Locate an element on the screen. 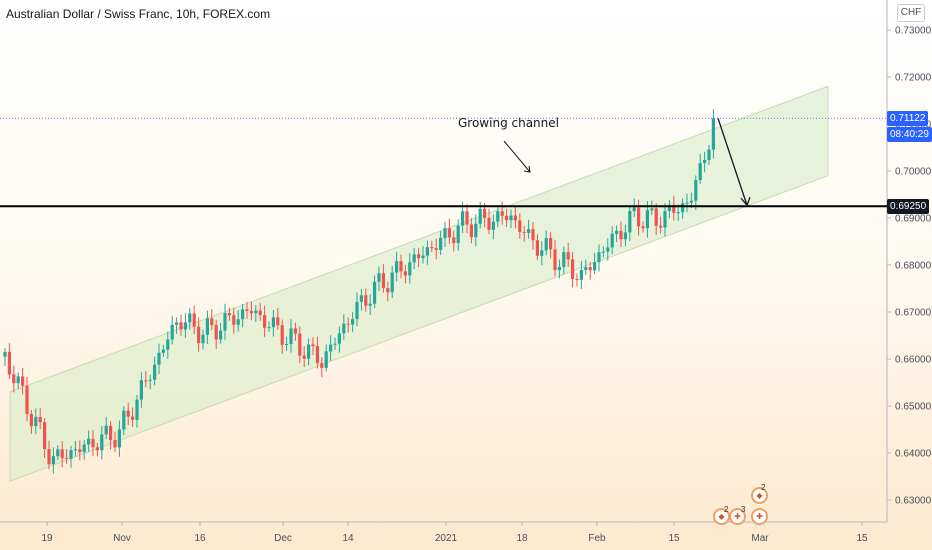  annotation-arrowhead is located at coordinates (527, 169).